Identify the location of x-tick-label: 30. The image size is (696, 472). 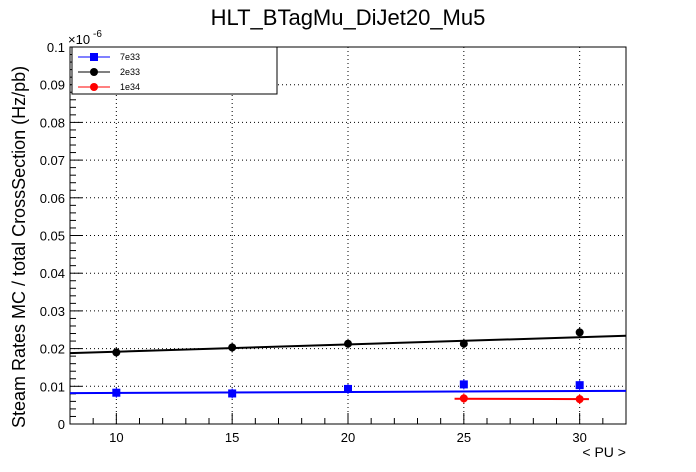
(579, 437).